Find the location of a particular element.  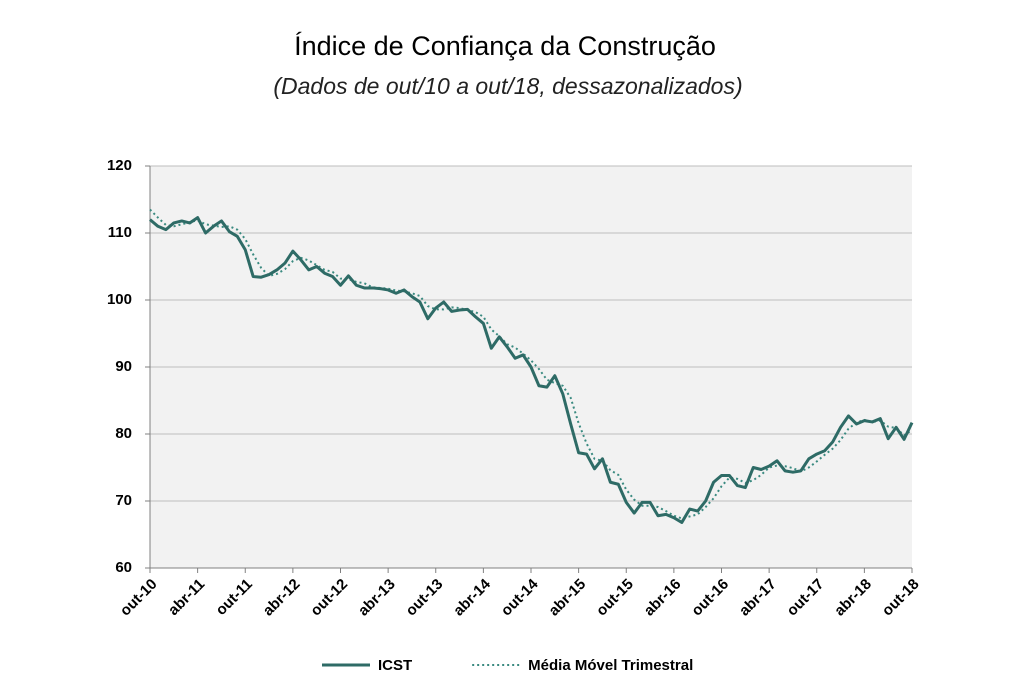

y-tick-label: 100 is located at coordinates (119, 299).